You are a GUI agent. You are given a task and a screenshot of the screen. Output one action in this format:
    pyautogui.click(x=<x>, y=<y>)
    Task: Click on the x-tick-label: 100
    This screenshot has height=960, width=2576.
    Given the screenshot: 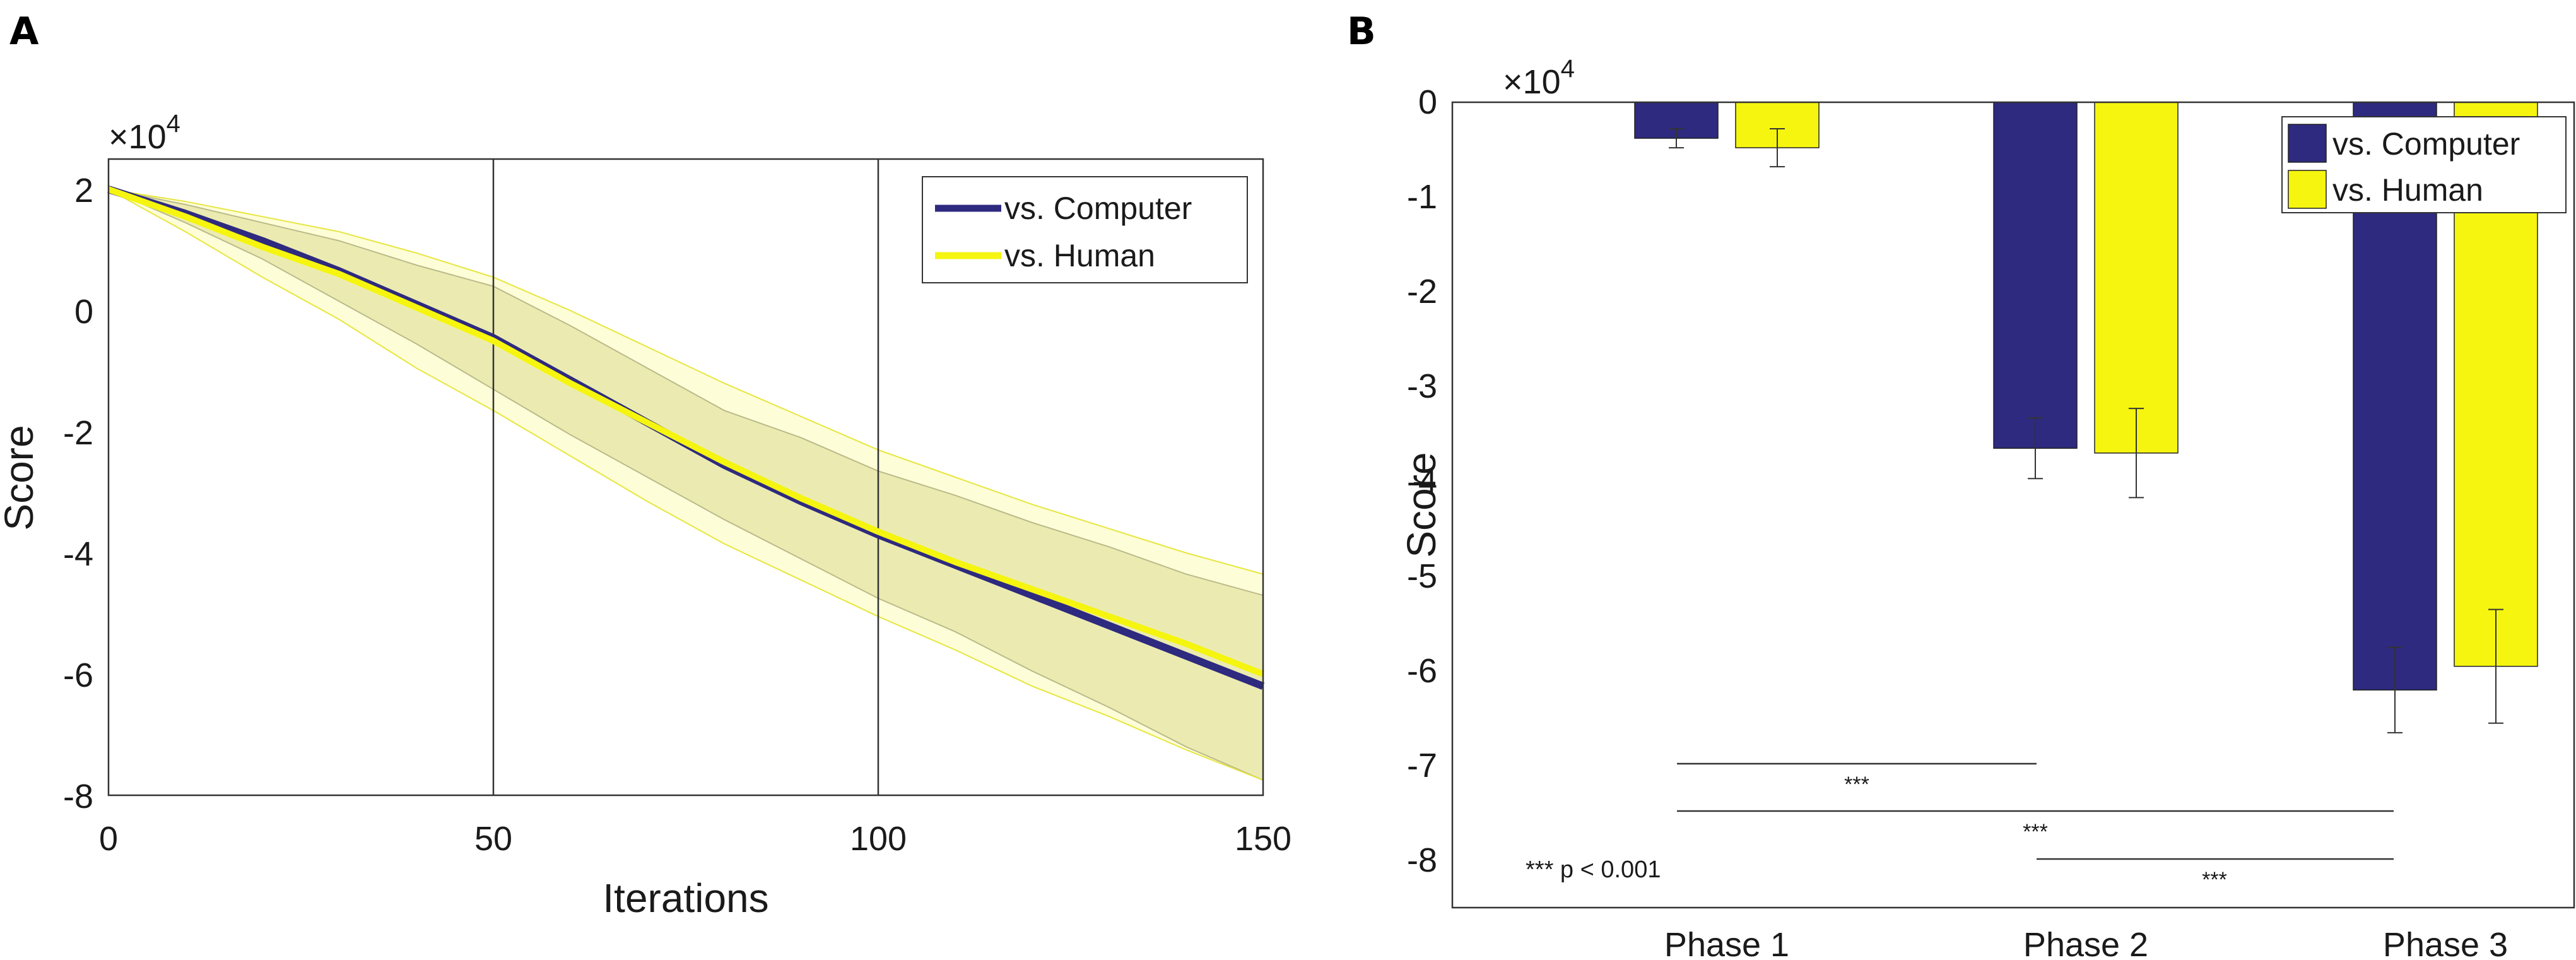 What is the action you would take?
    pyautogui.click(x=879, y=839)
    